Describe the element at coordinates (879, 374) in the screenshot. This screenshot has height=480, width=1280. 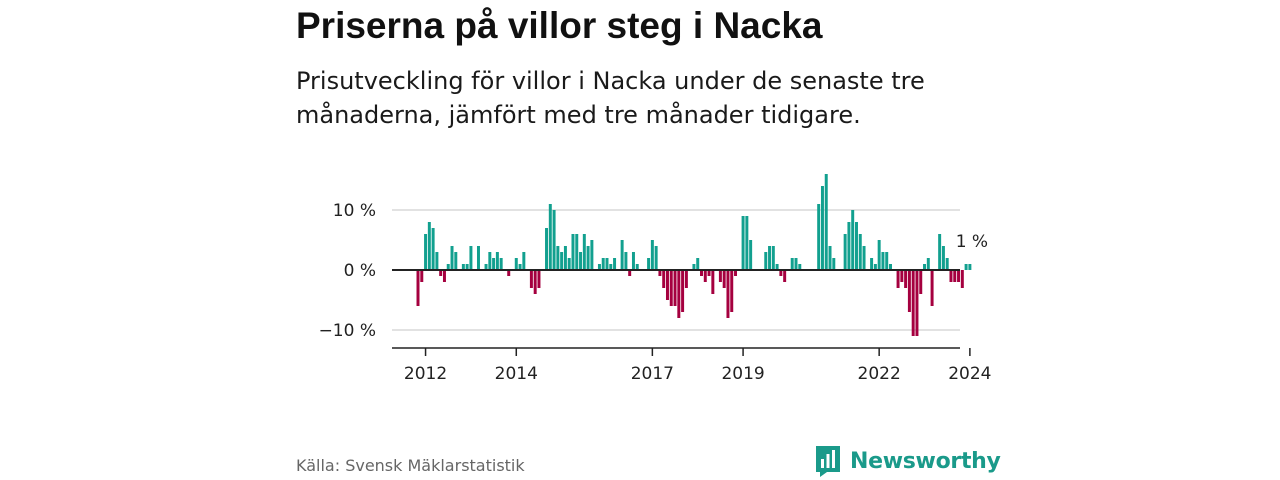
I see `x-tick-label: 2022` at that location.